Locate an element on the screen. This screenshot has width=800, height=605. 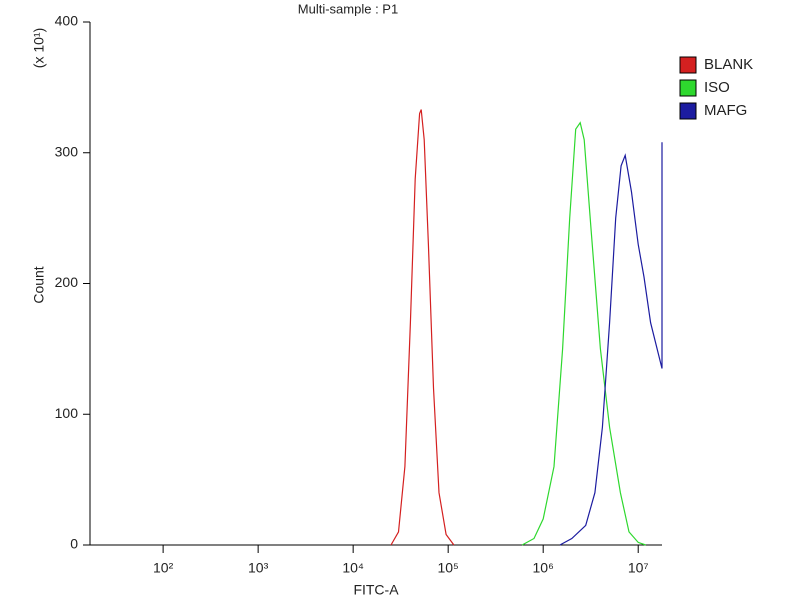
x-axis-label: FITC-A is located at coordinates (376, 590).